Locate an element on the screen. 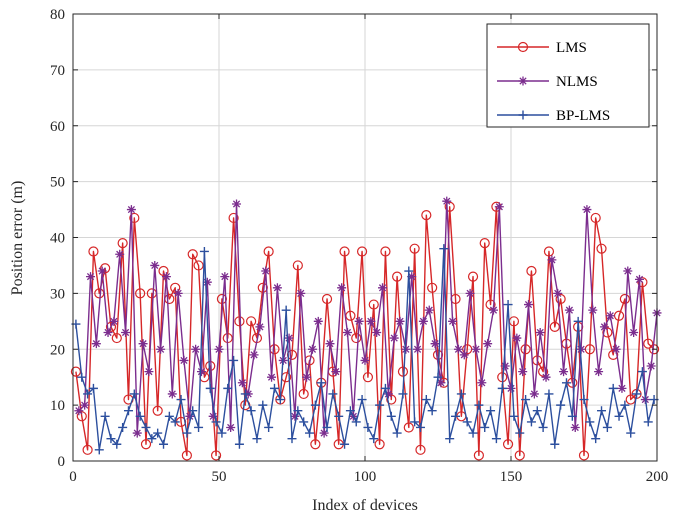 This screenshot has height=523, width=687. legend: LMS NLMS BP-LMS is located at coordinates (568, 75).